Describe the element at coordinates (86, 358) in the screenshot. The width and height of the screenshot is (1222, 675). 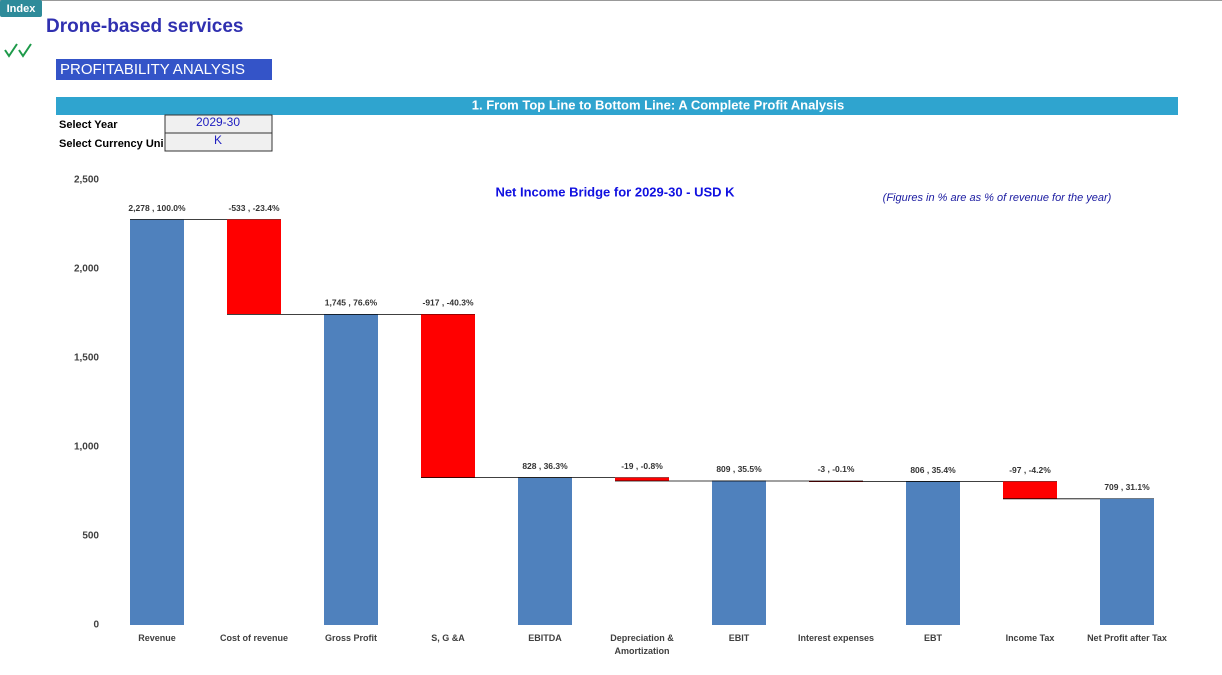
I see `y-tick-label: 1,500` at that location.